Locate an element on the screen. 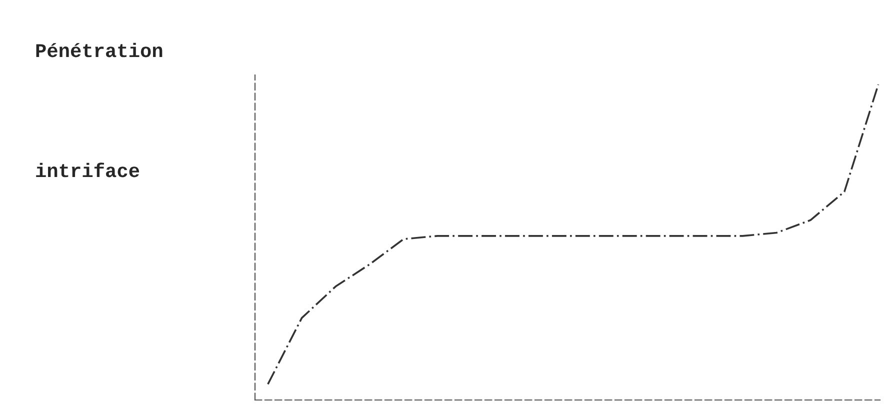  text: intriface is located at coordinates (88, 170).